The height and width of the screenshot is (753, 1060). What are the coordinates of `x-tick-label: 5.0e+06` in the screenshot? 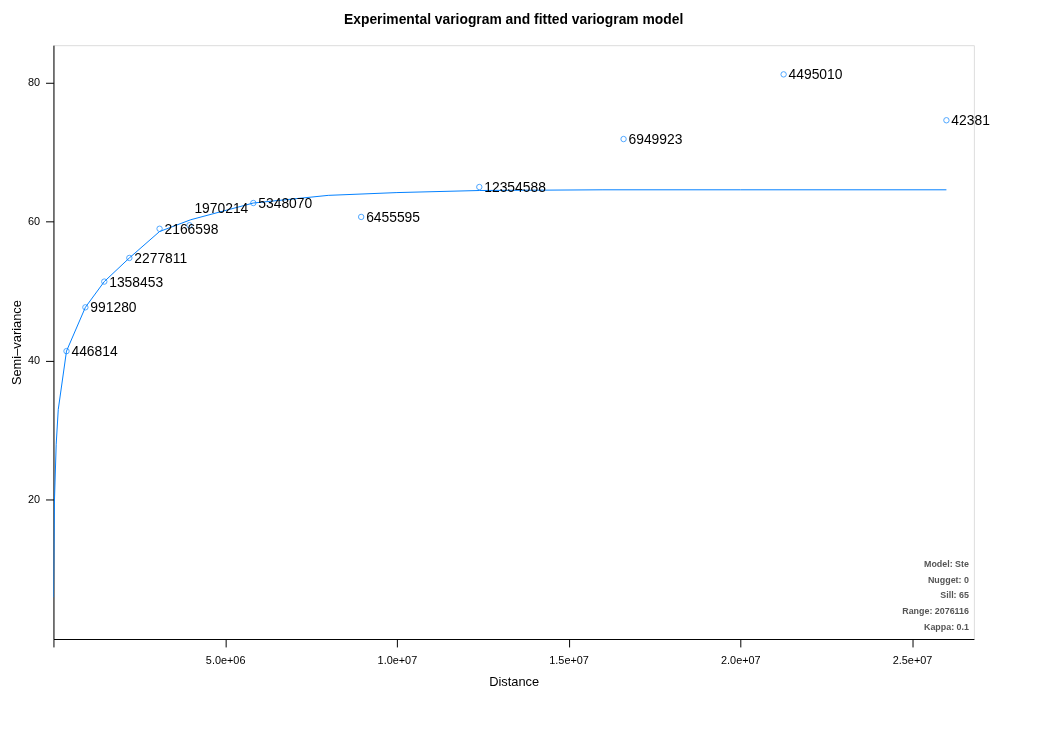 It's located at (225, 660).